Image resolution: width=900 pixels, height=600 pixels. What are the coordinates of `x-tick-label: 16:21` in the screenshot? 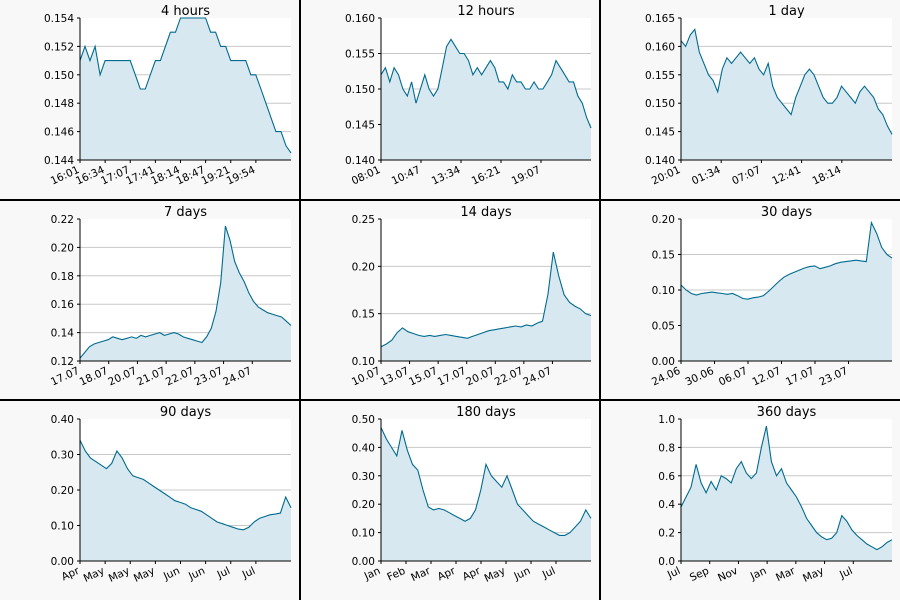 It's located at (486, 176).